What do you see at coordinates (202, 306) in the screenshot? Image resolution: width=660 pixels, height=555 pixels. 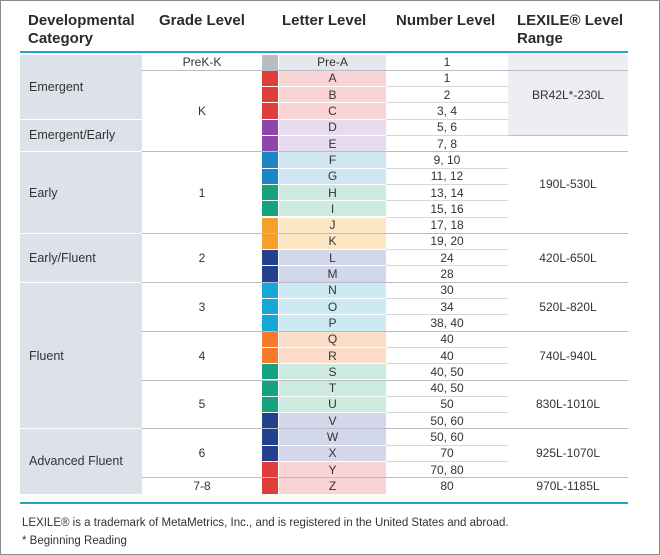 I see `grade-cell: 3` at bounding box center [202, 306].